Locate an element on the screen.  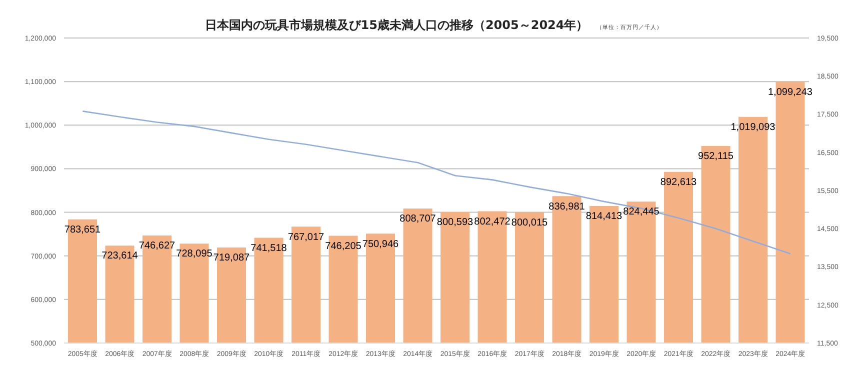
data-label: 952,115 is located at coordinates (716, 156).